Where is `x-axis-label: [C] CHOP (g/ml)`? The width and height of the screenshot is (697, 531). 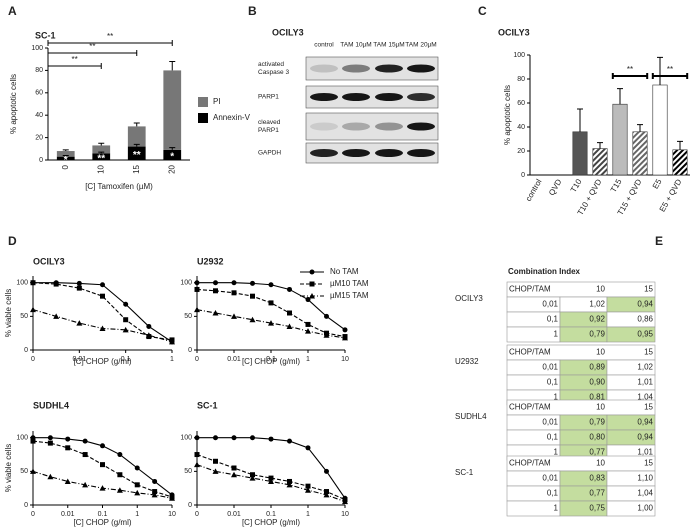 x-axis-label: [C] CHOP (g/ml) is located at coordinates (102, 361).